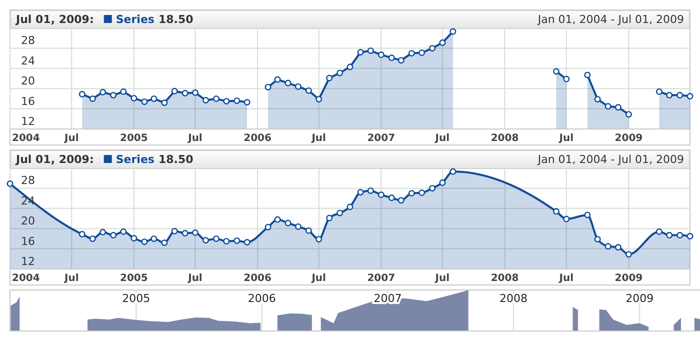  What do you see at coordinates (28, 61) in the screenshot?
I see `y-tick-label: 24` at bounding box center [28, 61].